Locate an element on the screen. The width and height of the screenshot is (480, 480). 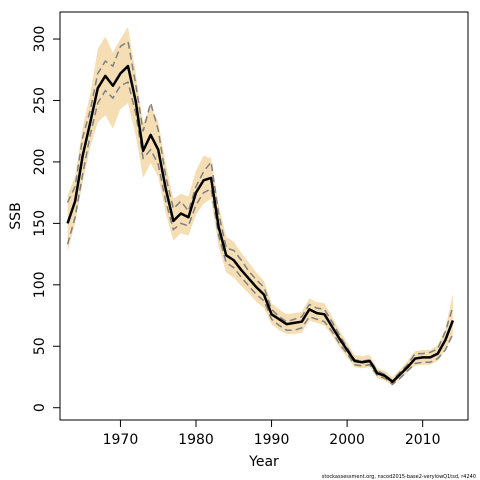
x-axis-title: Year is located at coordinates (263, 462).